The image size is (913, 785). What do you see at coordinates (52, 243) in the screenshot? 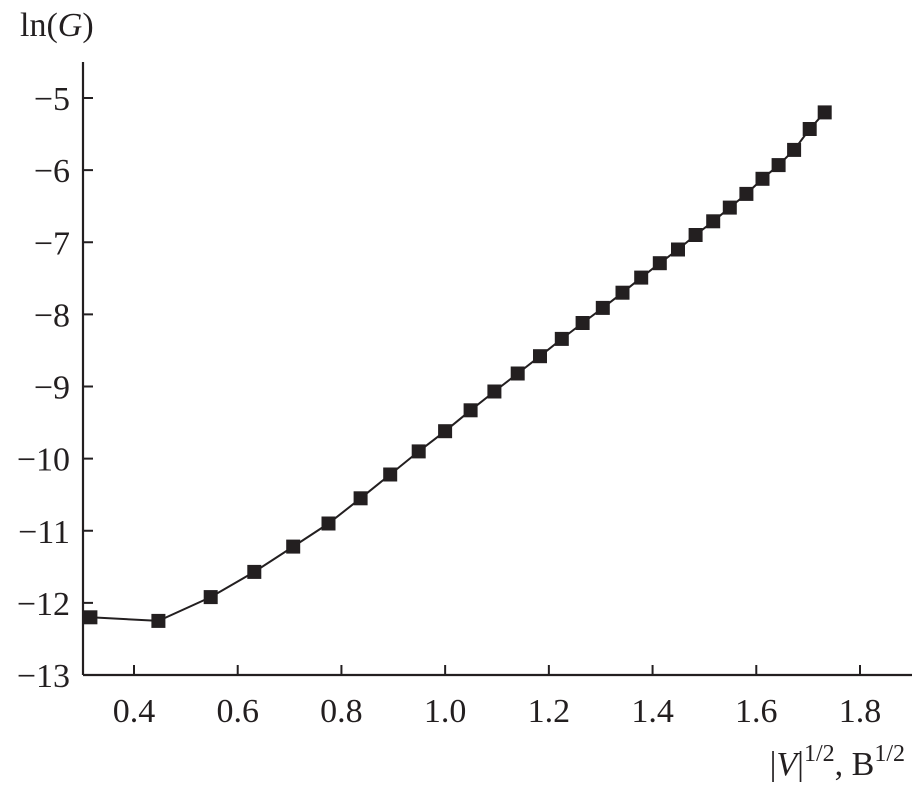
I see `y-tick-label: −7` at bounding box center [52, 243].